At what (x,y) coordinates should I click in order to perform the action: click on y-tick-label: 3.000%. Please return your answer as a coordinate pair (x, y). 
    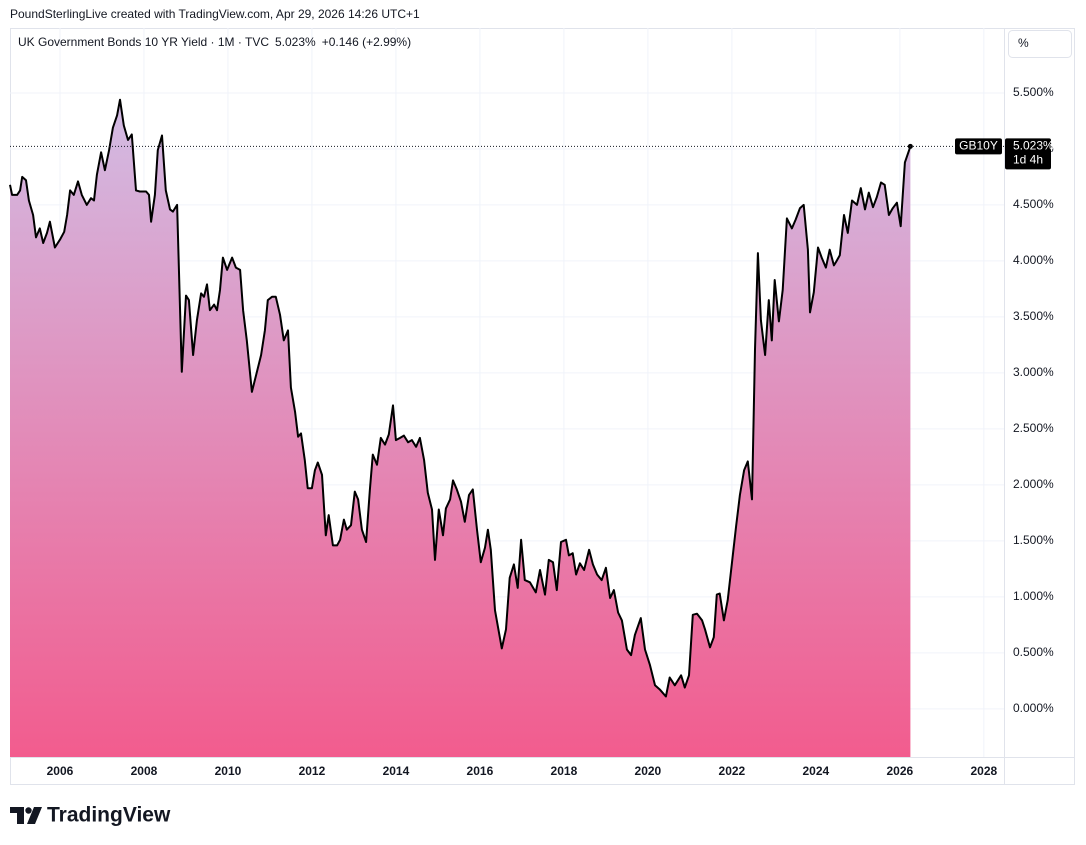
    Looking at the image, I should click on (1033, 372).